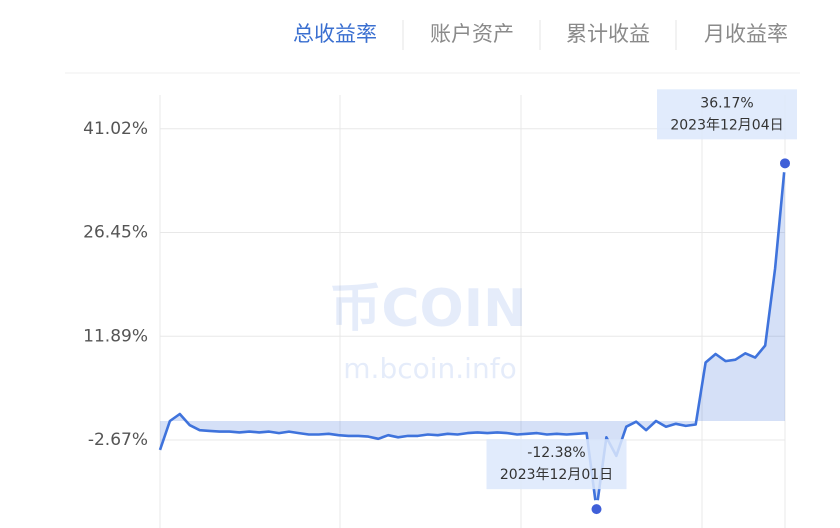 The height and width of the screenshot is (528, 840). Describe the element at coordinates (115, 129) in the screenshot. I see `y-tick-label: 41.02%` at that location.